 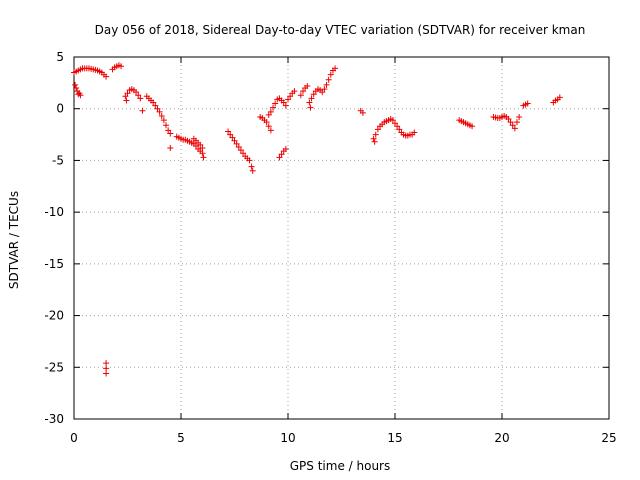 I want to click on y-tick-label: -25, so click(x=54, y=367).